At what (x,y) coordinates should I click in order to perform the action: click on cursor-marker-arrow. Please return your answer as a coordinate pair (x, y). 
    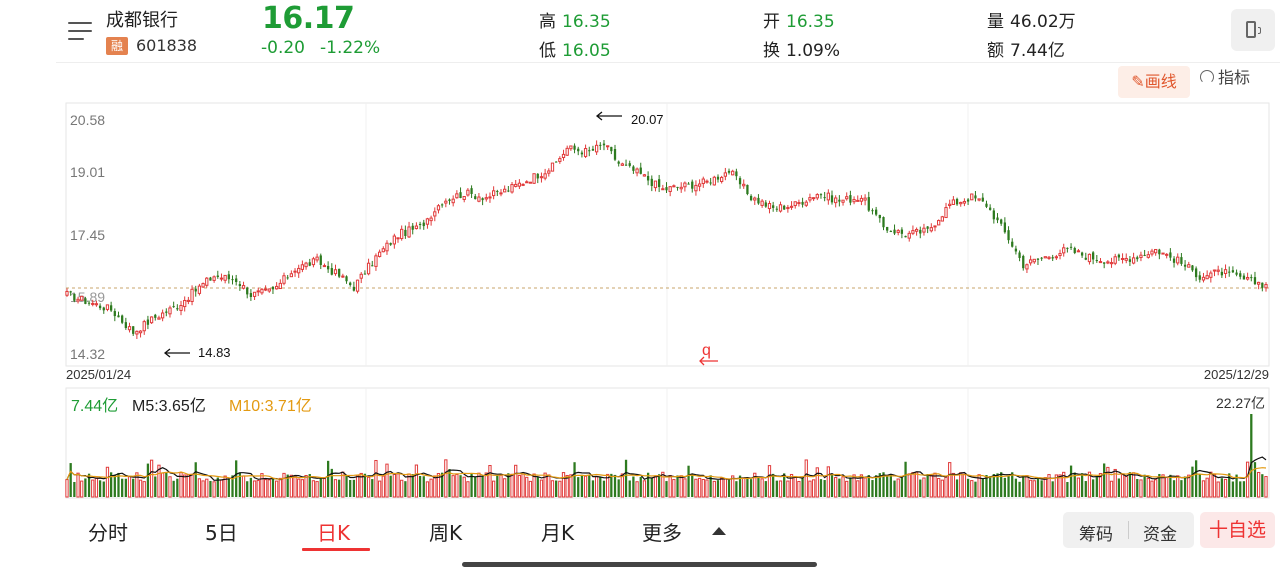
    Looking at the image, I should click on (702, 361).